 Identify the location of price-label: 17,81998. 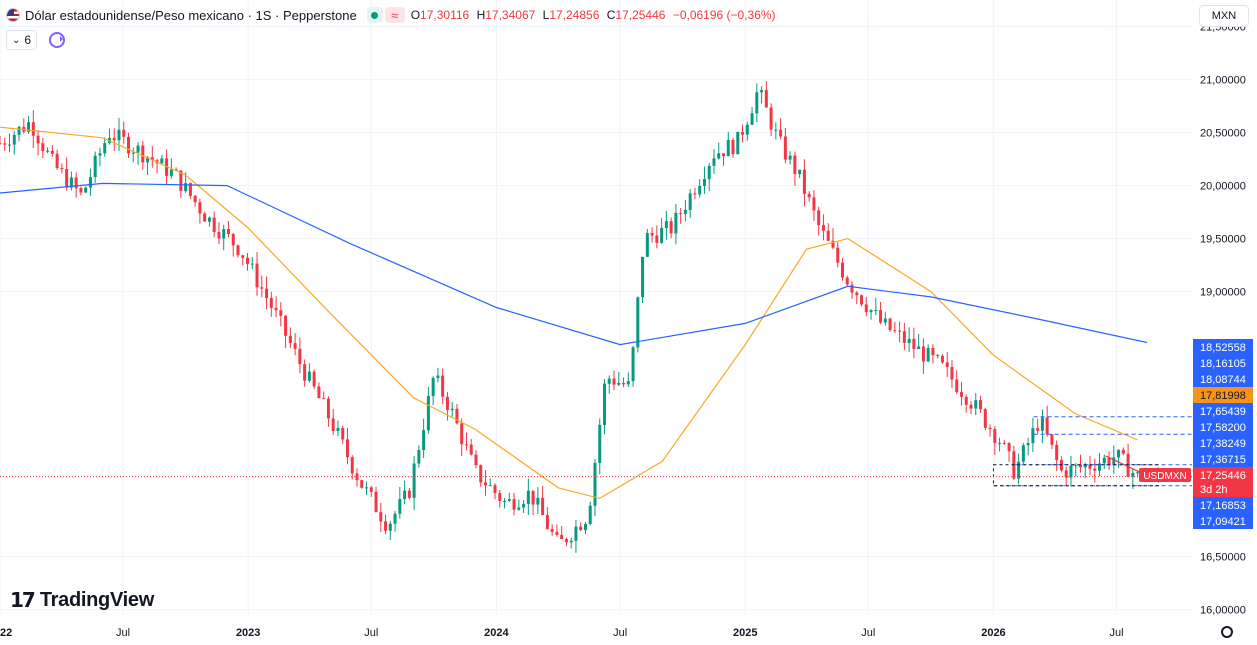
(1223, 396).